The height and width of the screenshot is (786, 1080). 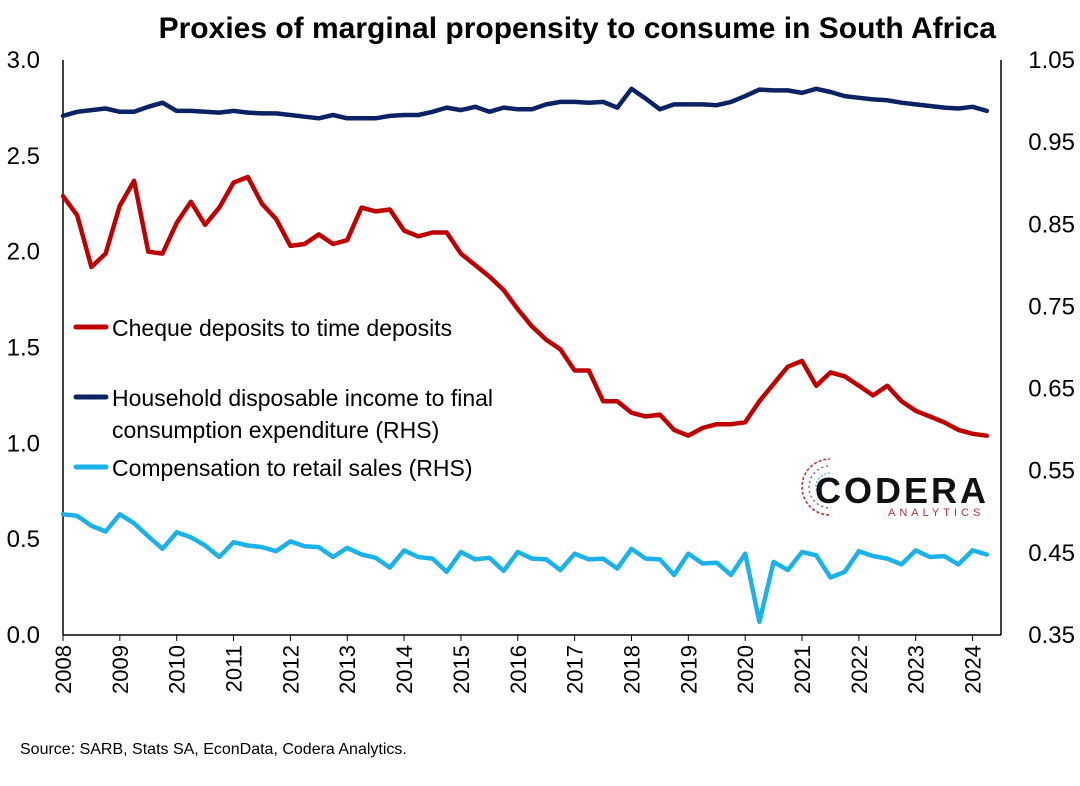 What do you see at coordinates (23, 635) in the screenshot?
I see `y-left-tick-label: 0.0` at bounding box center [23, 635].